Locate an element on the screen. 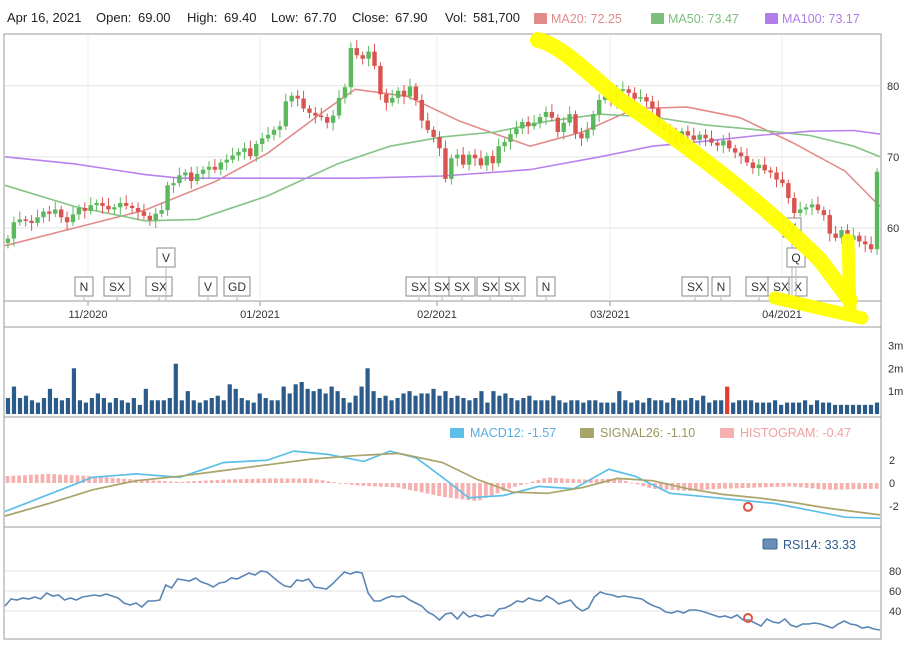 The image size is (916, 645). ma100-line is located at coordinates (442, 154).